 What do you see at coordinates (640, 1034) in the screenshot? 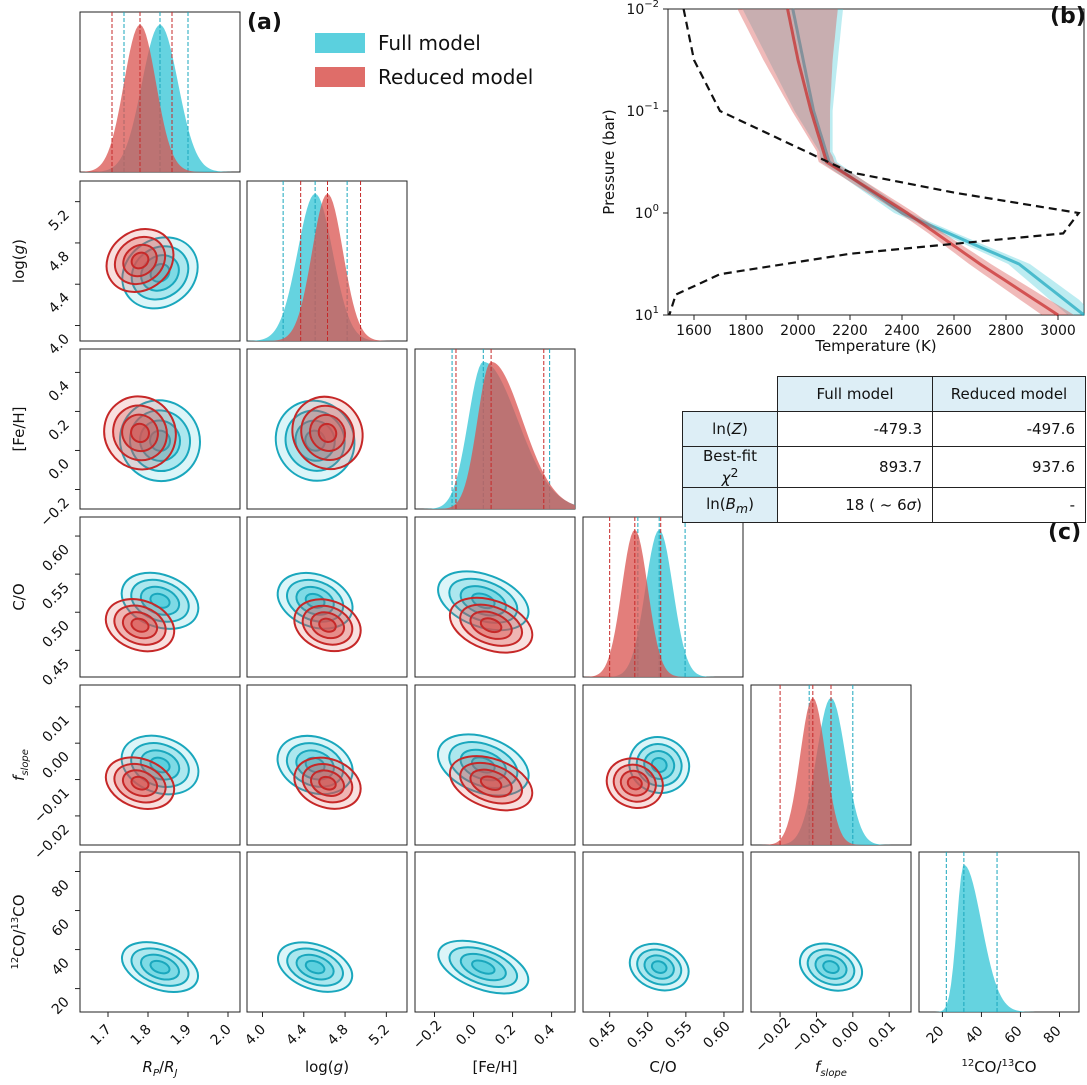
I see `x-tick-label: 0.50` at bounding box center [640, 1034].